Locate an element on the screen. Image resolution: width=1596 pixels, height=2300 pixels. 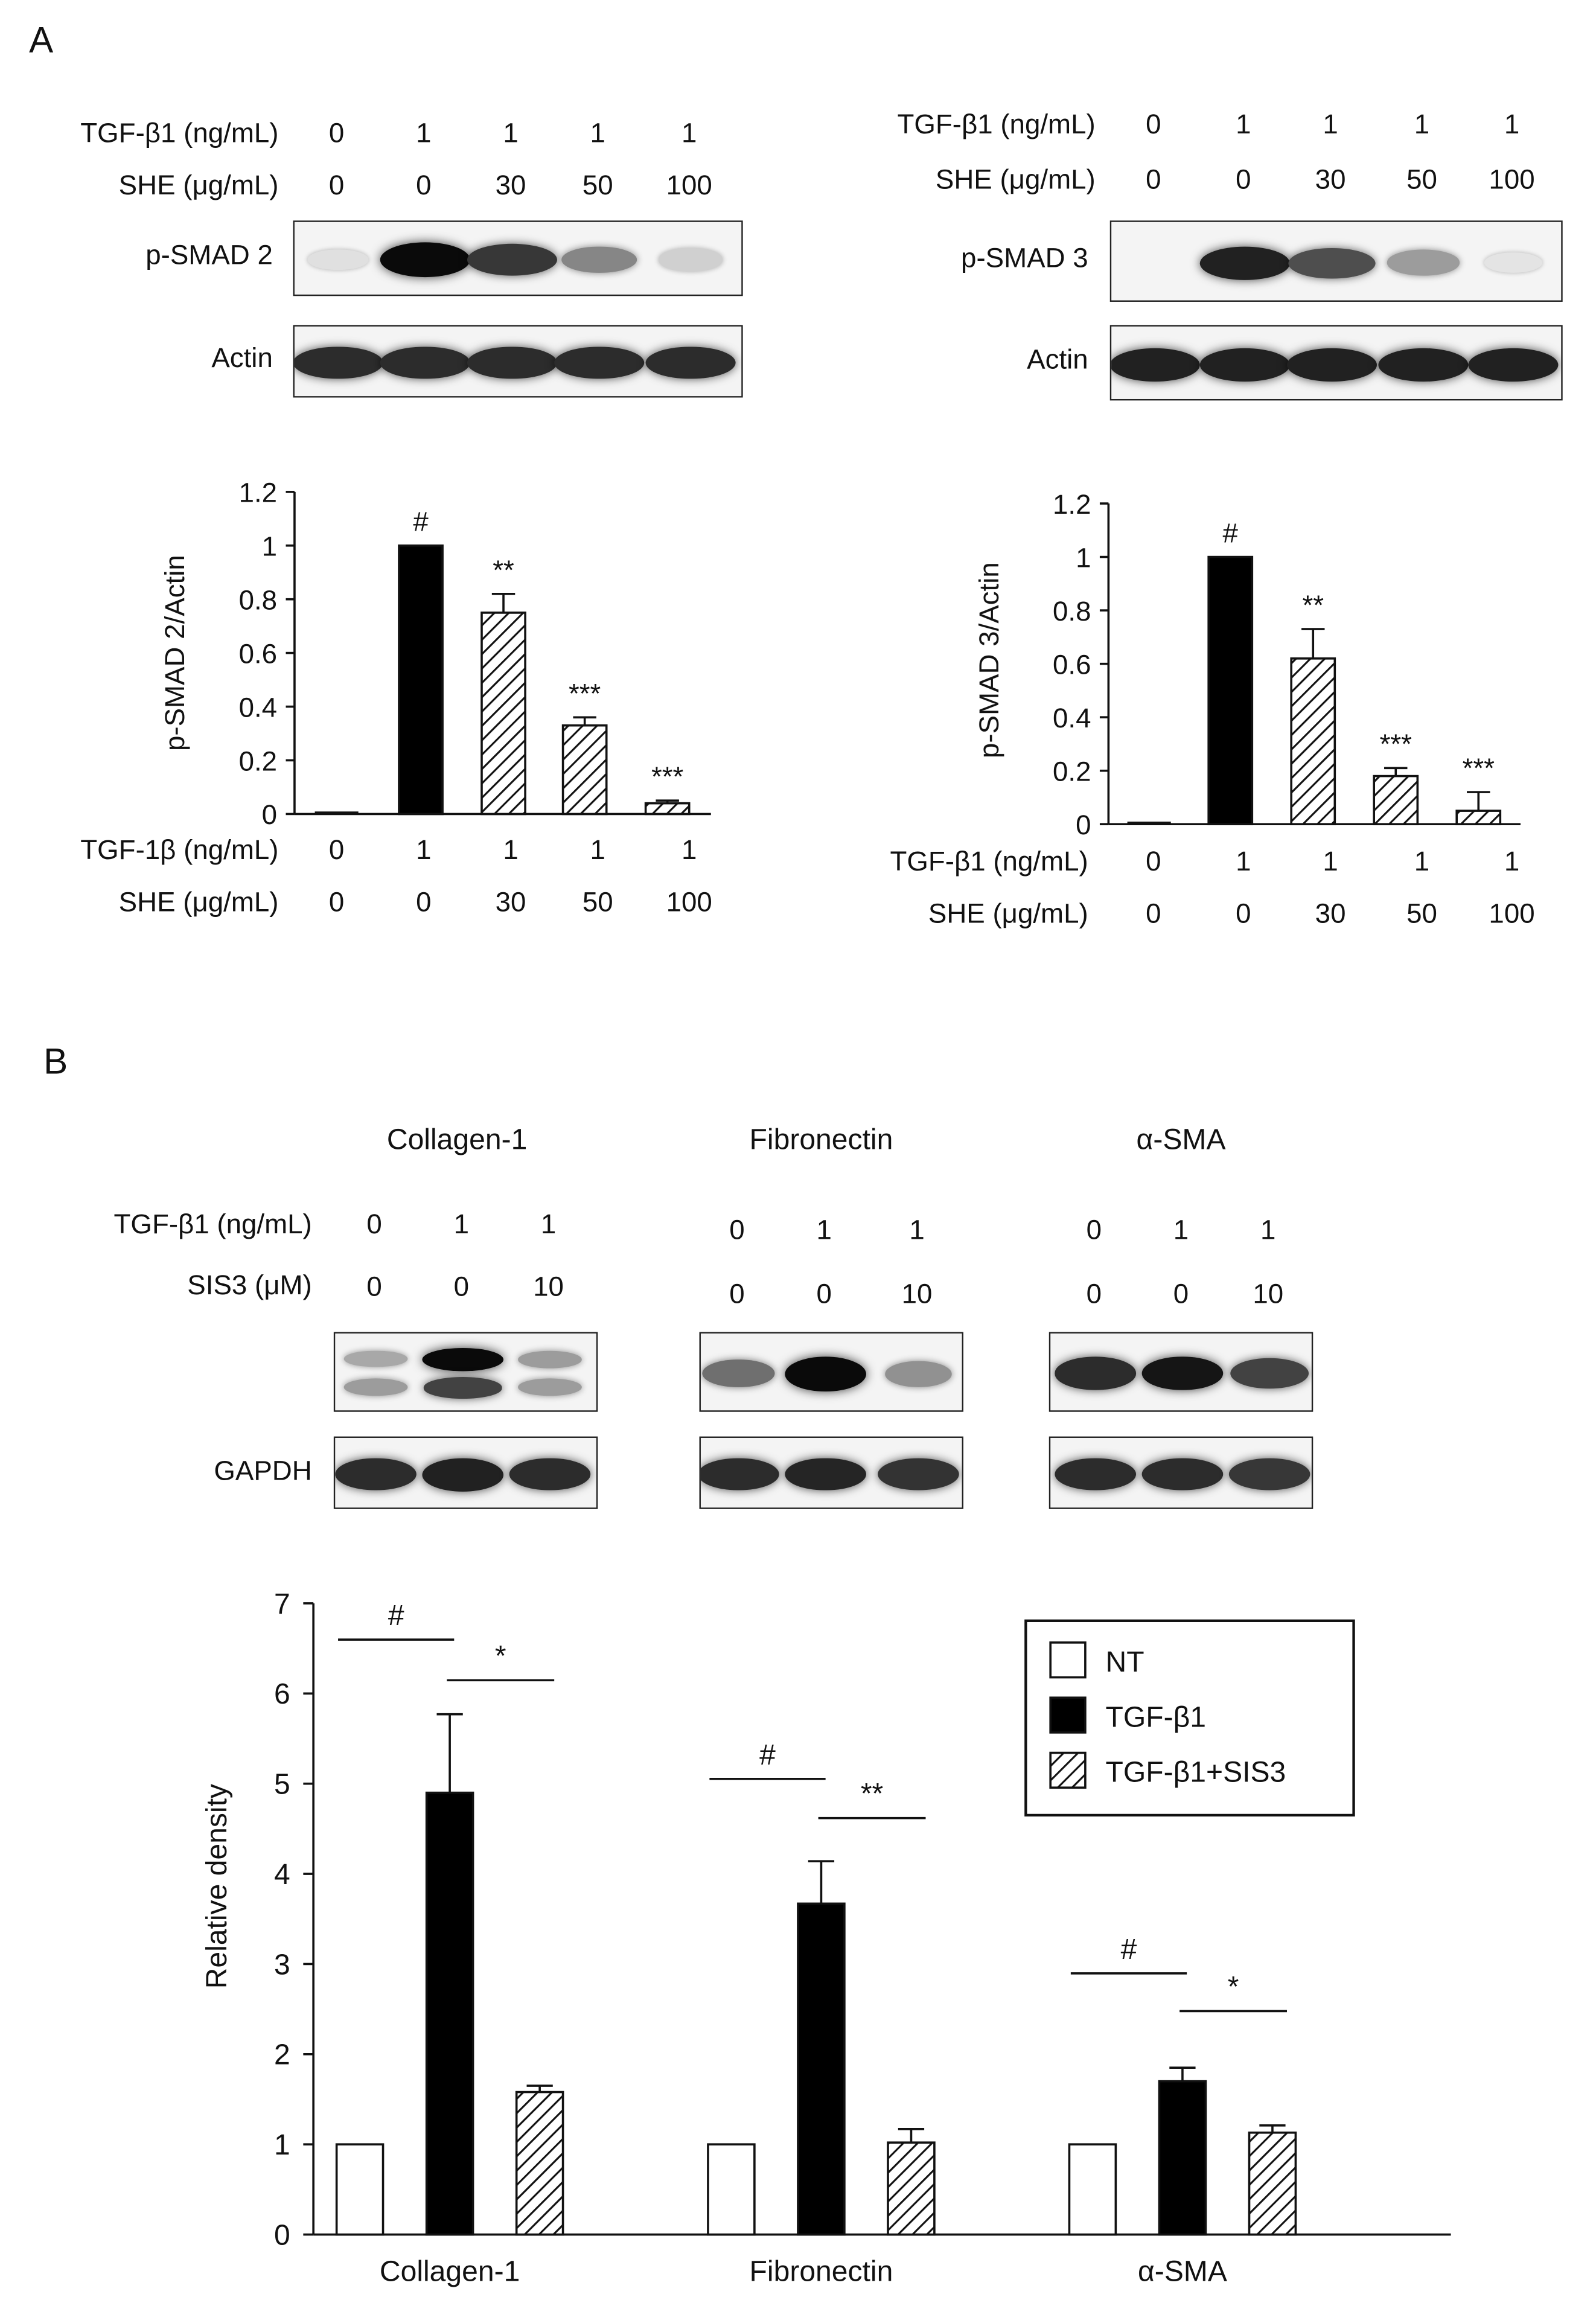
a-right-condition-value: 50 is located at coordinates (1422, 180).